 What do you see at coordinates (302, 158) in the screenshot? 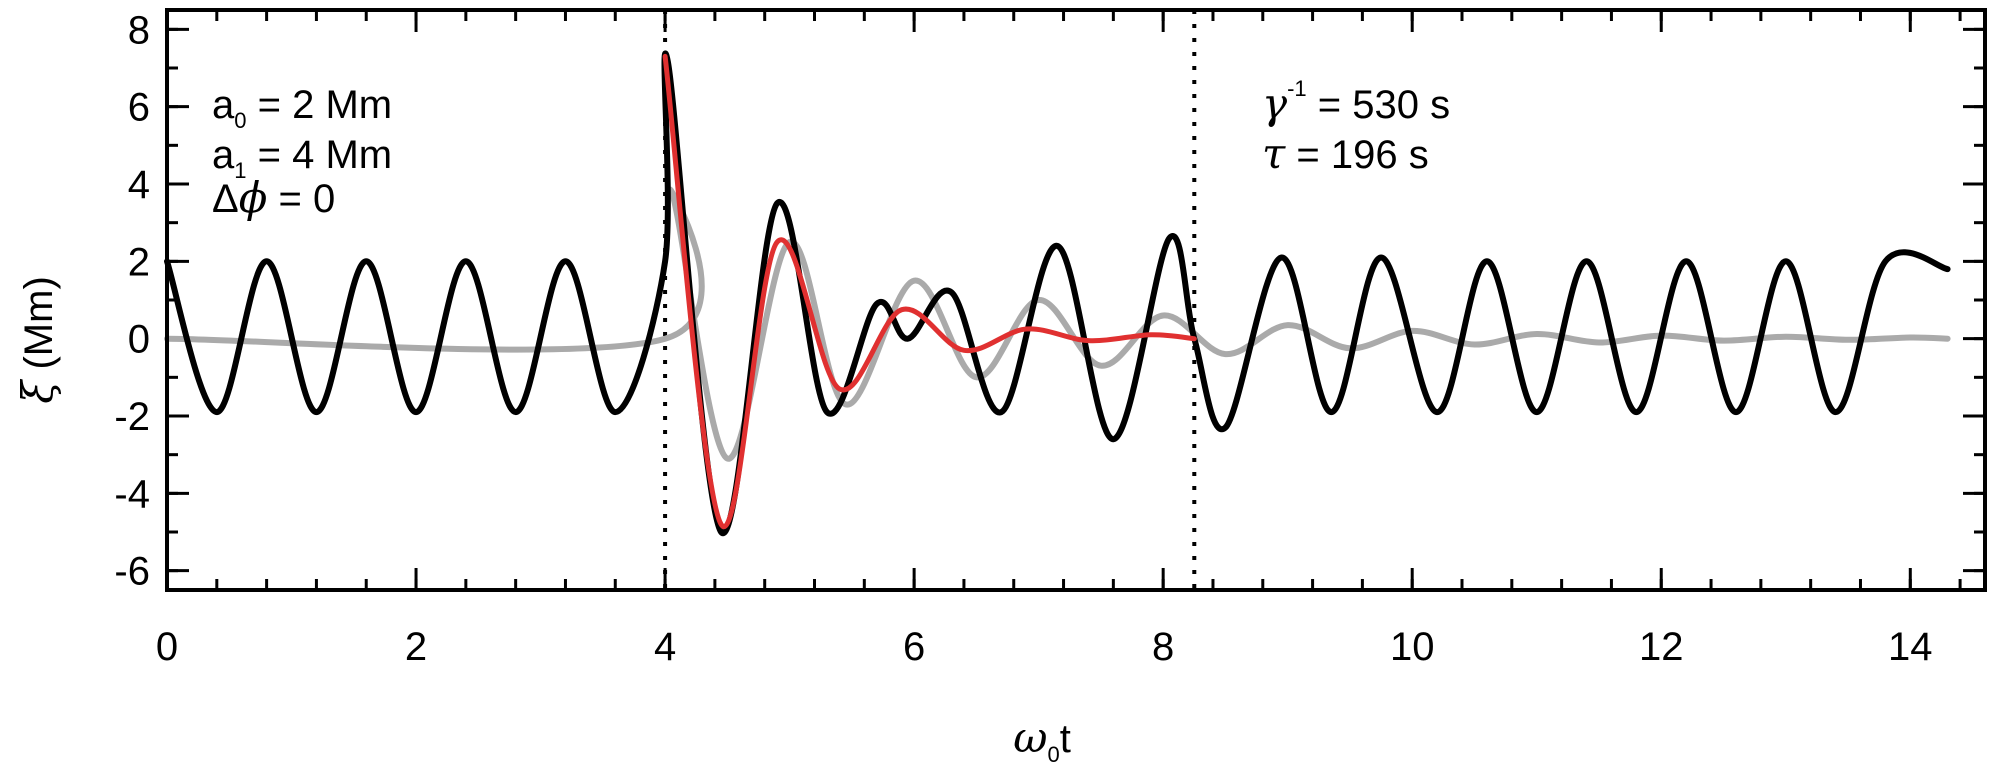
I see `annotation-a1: a1 = 4 Mm` at bounding box center [302, 158].